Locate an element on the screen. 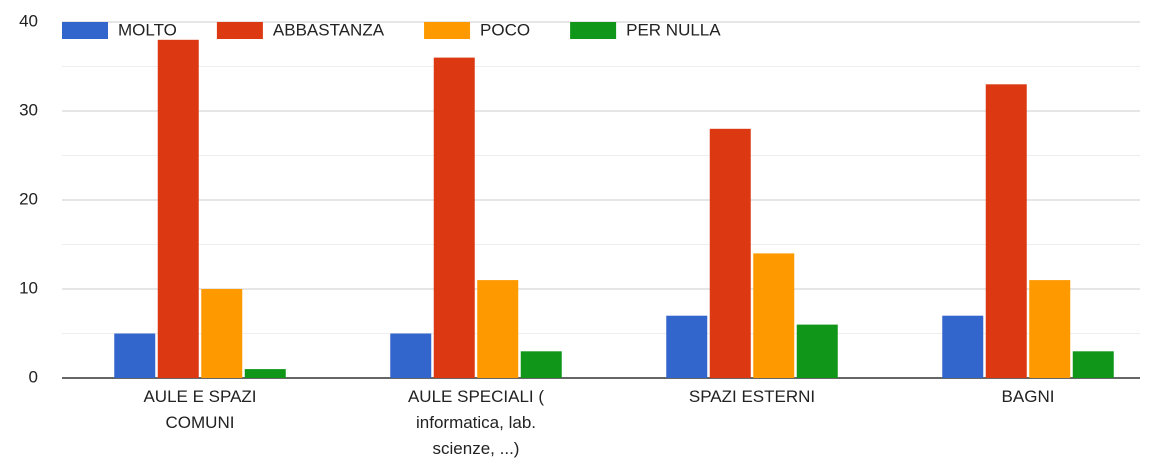 This screenshot has height=476, width=1155. y-tick-label: 20 is located at coordinates (28, 198).